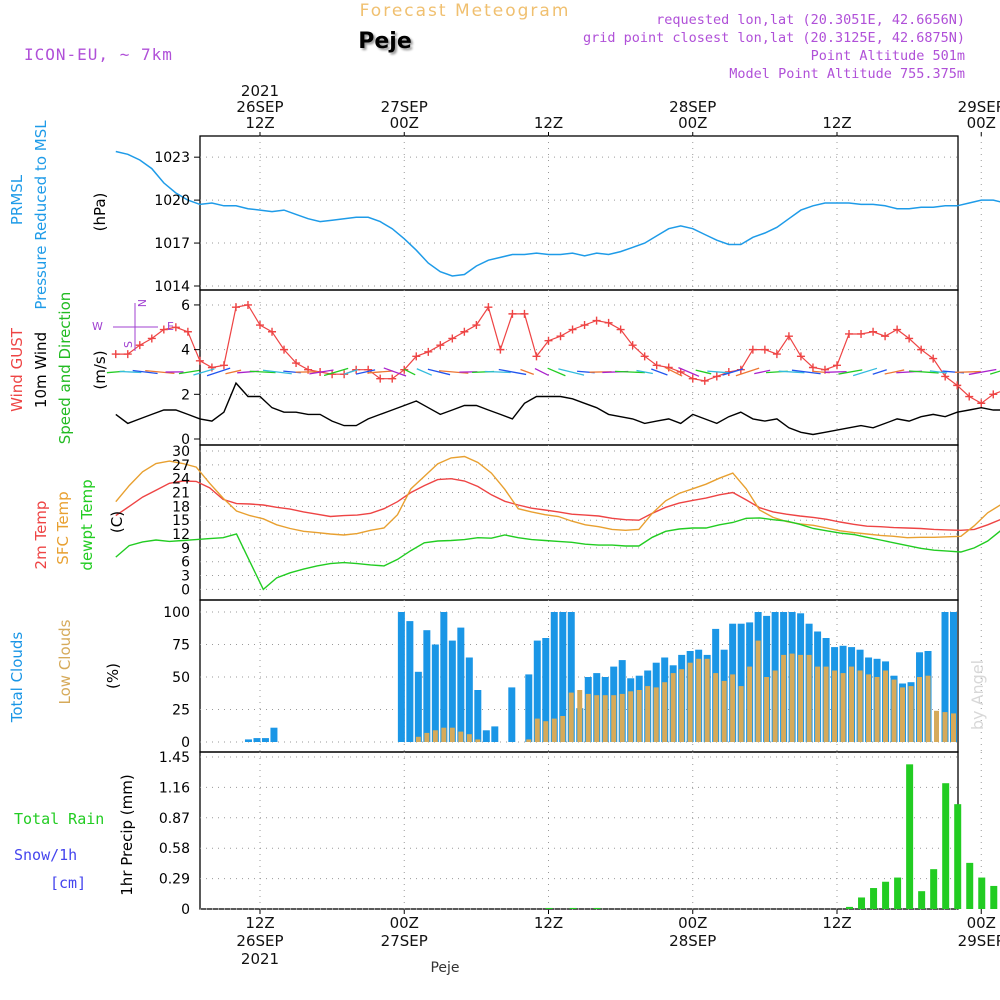 Image resolution: width=1000 pixels, height=1000 pixels. What do you see at coordinates (404, 923) in the screenshot?
I see `bottom-time-label: 00Z` at bounding box center [404, 923].